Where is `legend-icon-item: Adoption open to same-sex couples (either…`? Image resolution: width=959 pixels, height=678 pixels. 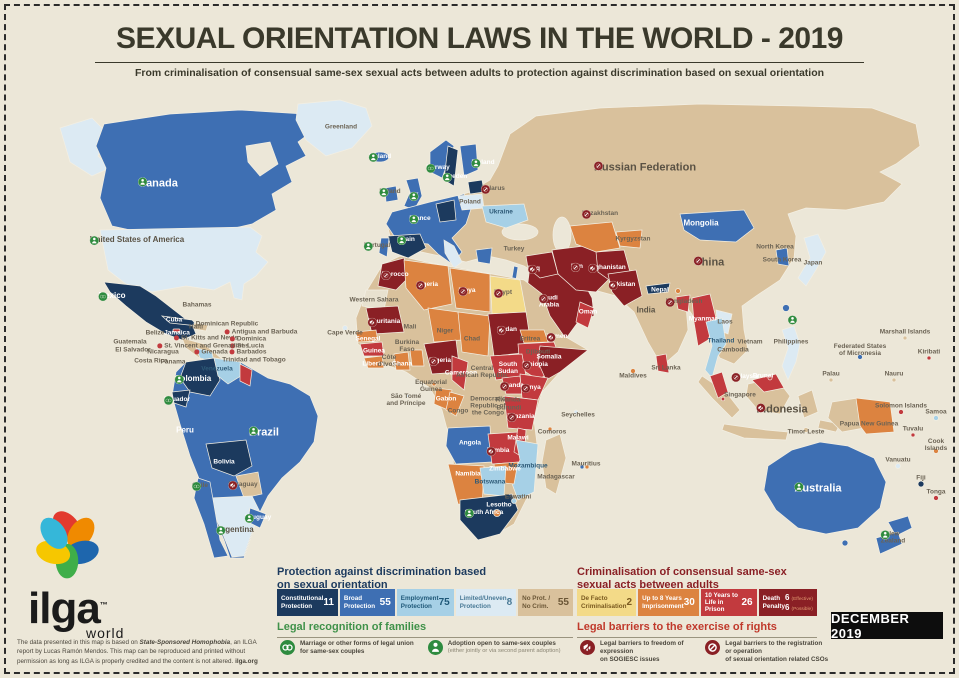
legend-icon-item: Adoption open to same-sex couples (either… is located at coordinates (494, 650).